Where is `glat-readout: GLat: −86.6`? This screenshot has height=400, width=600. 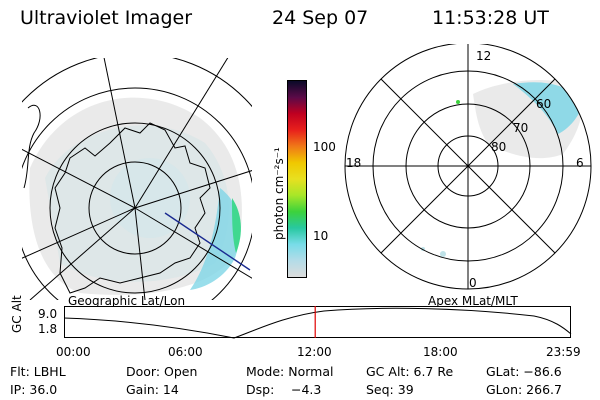 glat-readout: GLat: −86.6 is located at coordinates (524, 371).